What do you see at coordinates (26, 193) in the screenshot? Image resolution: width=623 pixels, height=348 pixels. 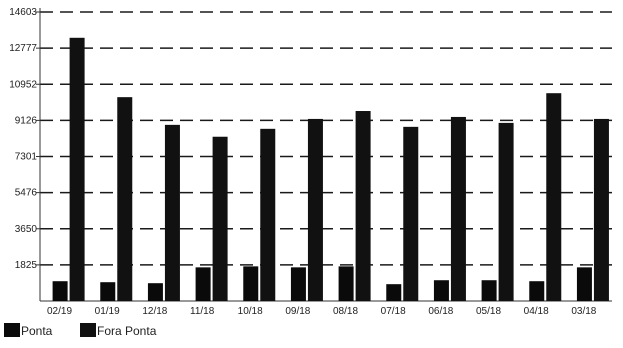 I see `y-tick-label: 5476` at bounding box center [26, 193].